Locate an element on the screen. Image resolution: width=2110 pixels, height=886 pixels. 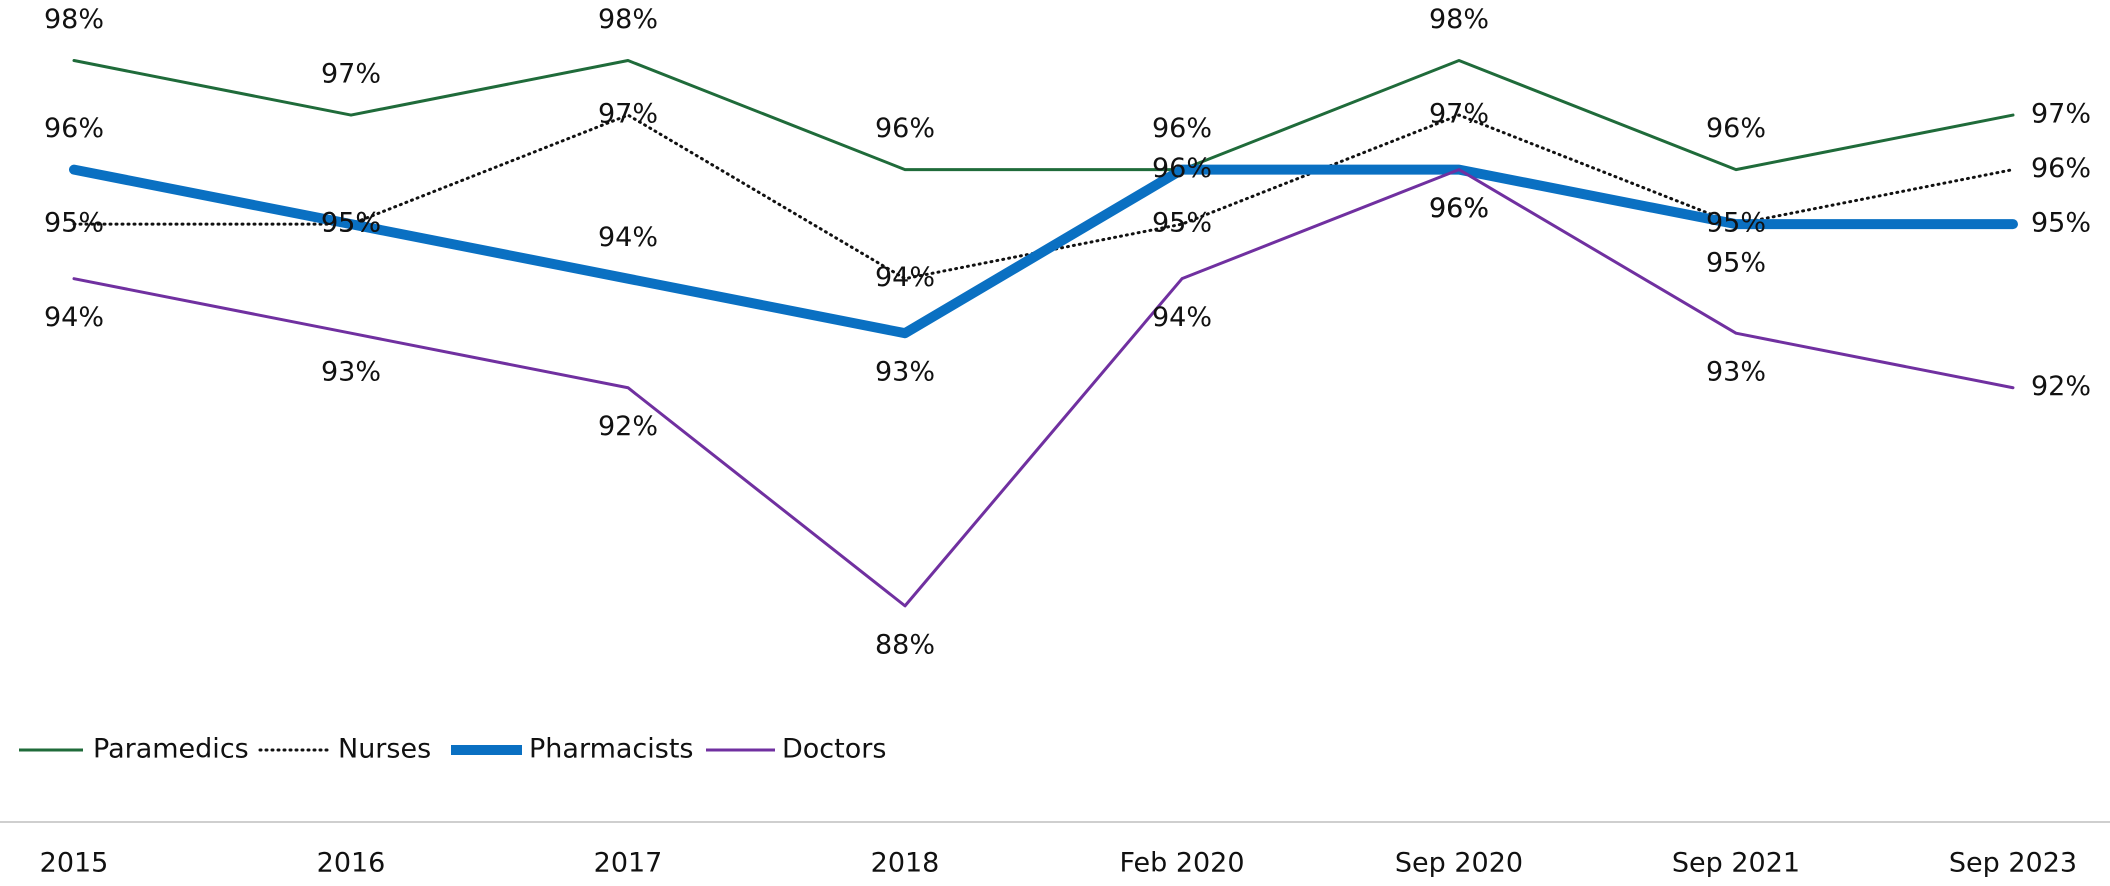
x-tick-label: Sep 2023 is located at coordinates (2013, 863).